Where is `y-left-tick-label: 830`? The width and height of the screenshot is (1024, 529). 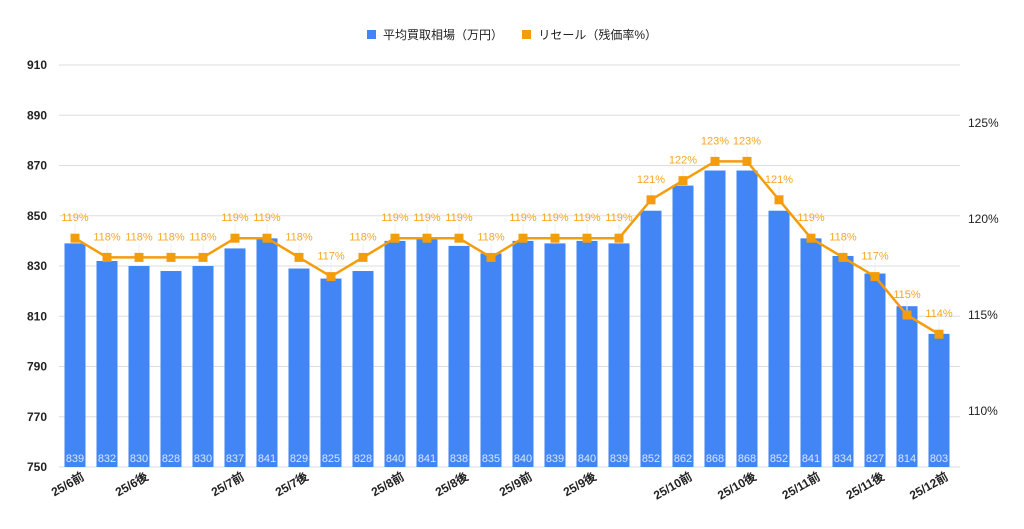
y-left-tick-label: 830 is located at coordinates (37, 266).